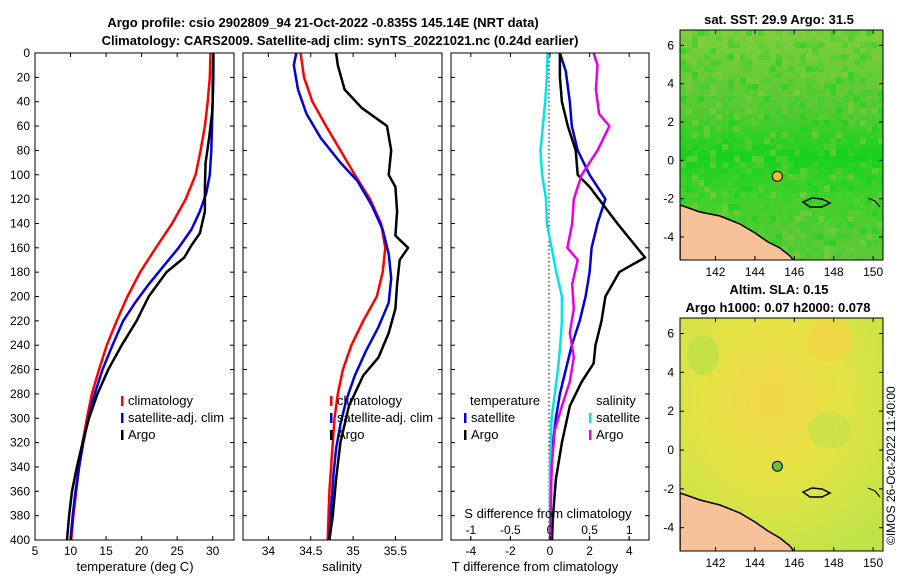 This screenshot has width=900, height=580. What do you see at coordinates (342, 566) in the screenshot?
I see `salinity-xlabel: salinity` at bounding box center [342, 566].